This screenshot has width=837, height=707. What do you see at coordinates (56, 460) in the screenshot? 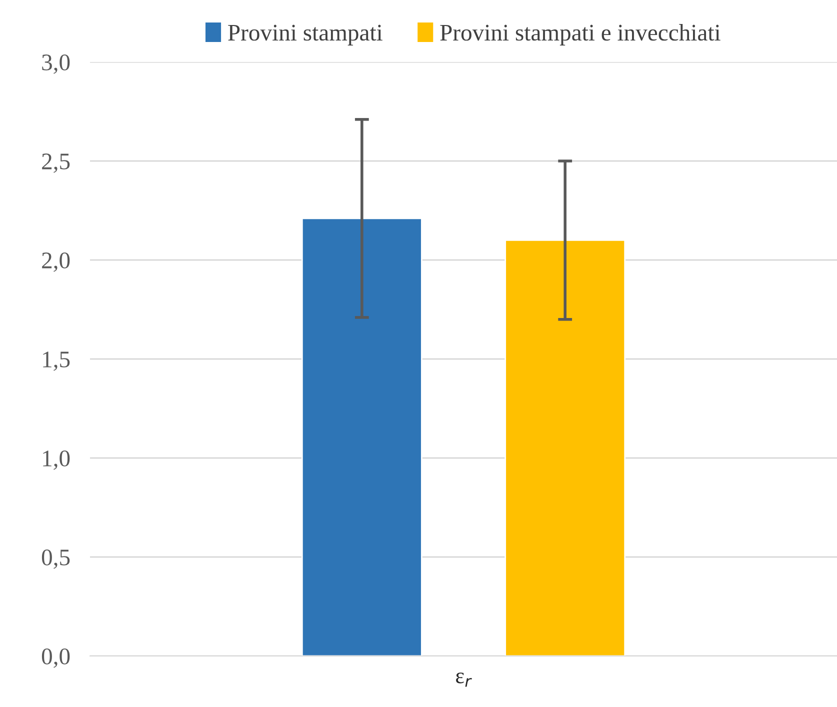
I see `y-tick-label: 1,0` at bounding box center [56, 460].